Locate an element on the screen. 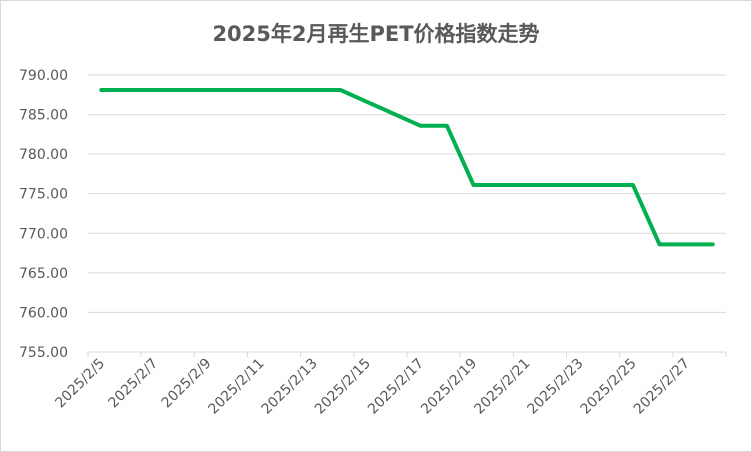 This screenshot has height=452, width=752. y-tick-label: 770.00 is located at coordinates (43, 234).